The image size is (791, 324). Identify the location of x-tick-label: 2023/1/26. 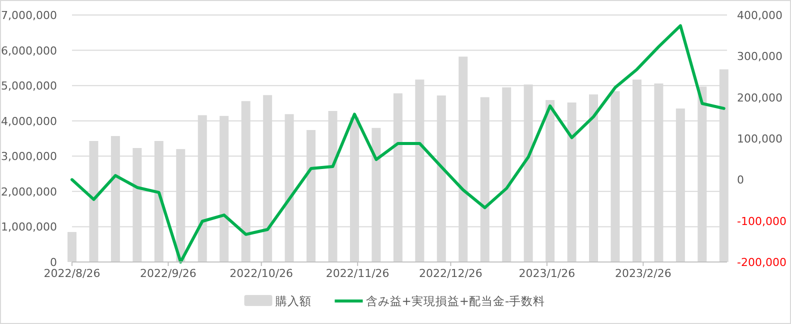
(547, 273).